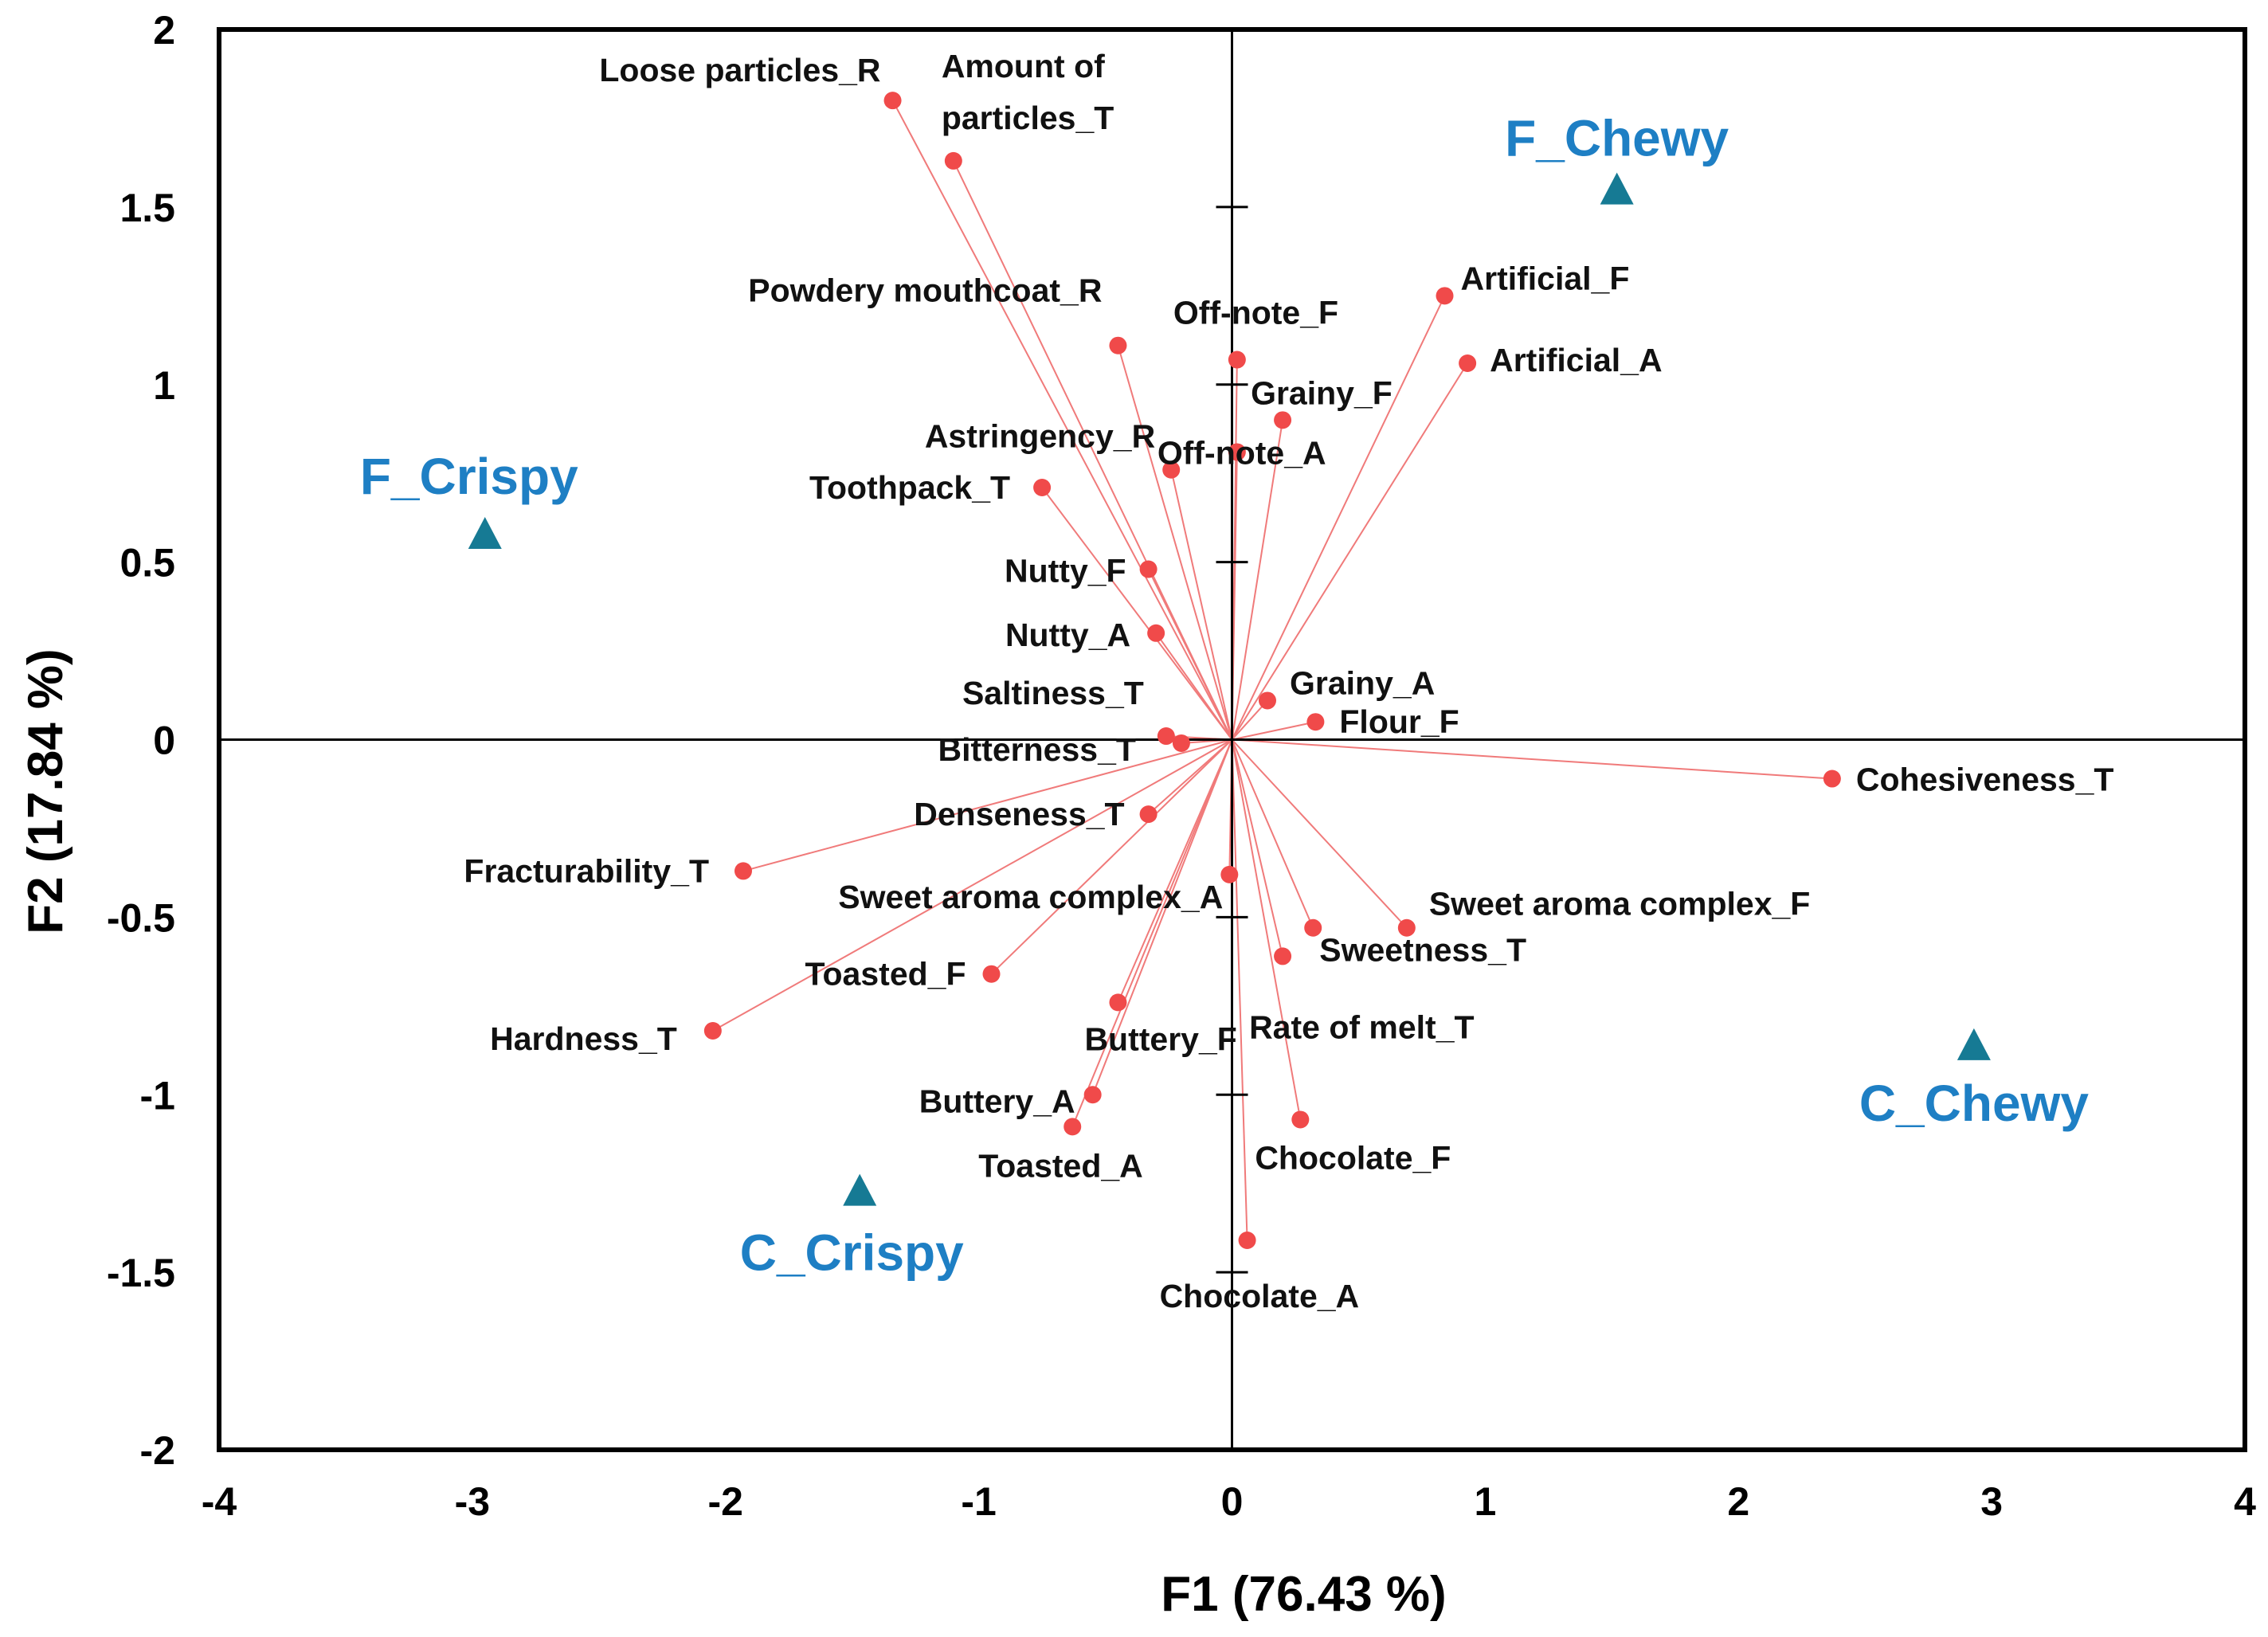  What do you see at coordinates (1423, 950) in the screenshot?
I see `label-sweetness-t: Sweetness_T` at bounding box center [1423, 950].